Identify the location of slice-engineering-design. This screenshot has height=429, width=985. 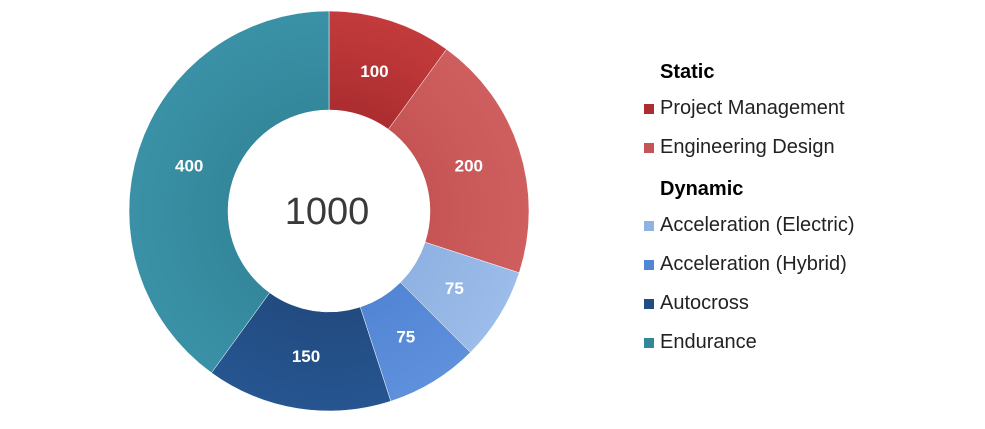
(459, 161).